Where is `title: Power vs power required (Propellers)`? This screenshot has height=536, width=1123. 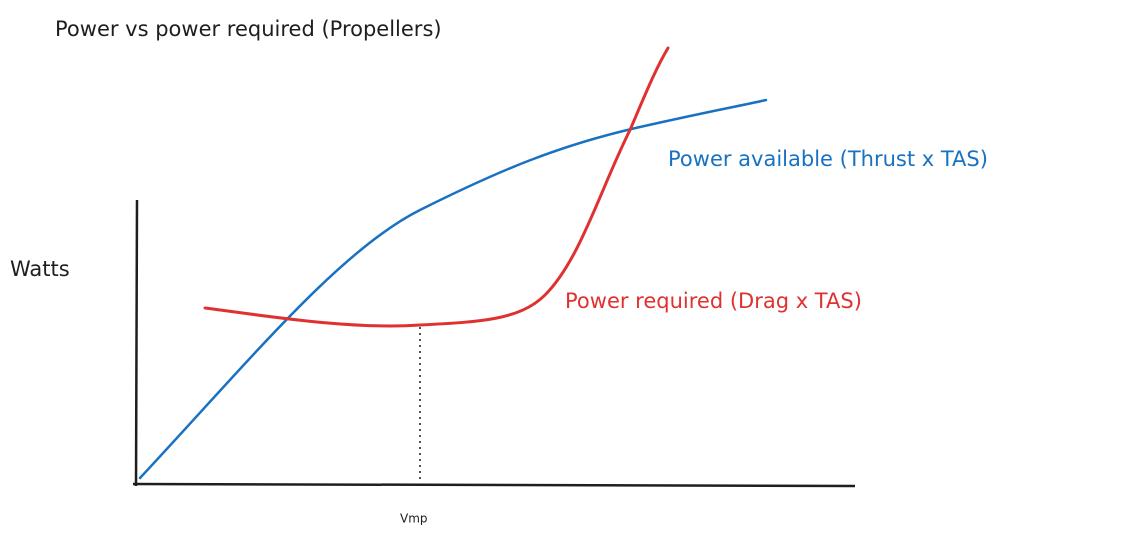 title: Power vs power required (Propellers) is located at coordinates (248, 29).